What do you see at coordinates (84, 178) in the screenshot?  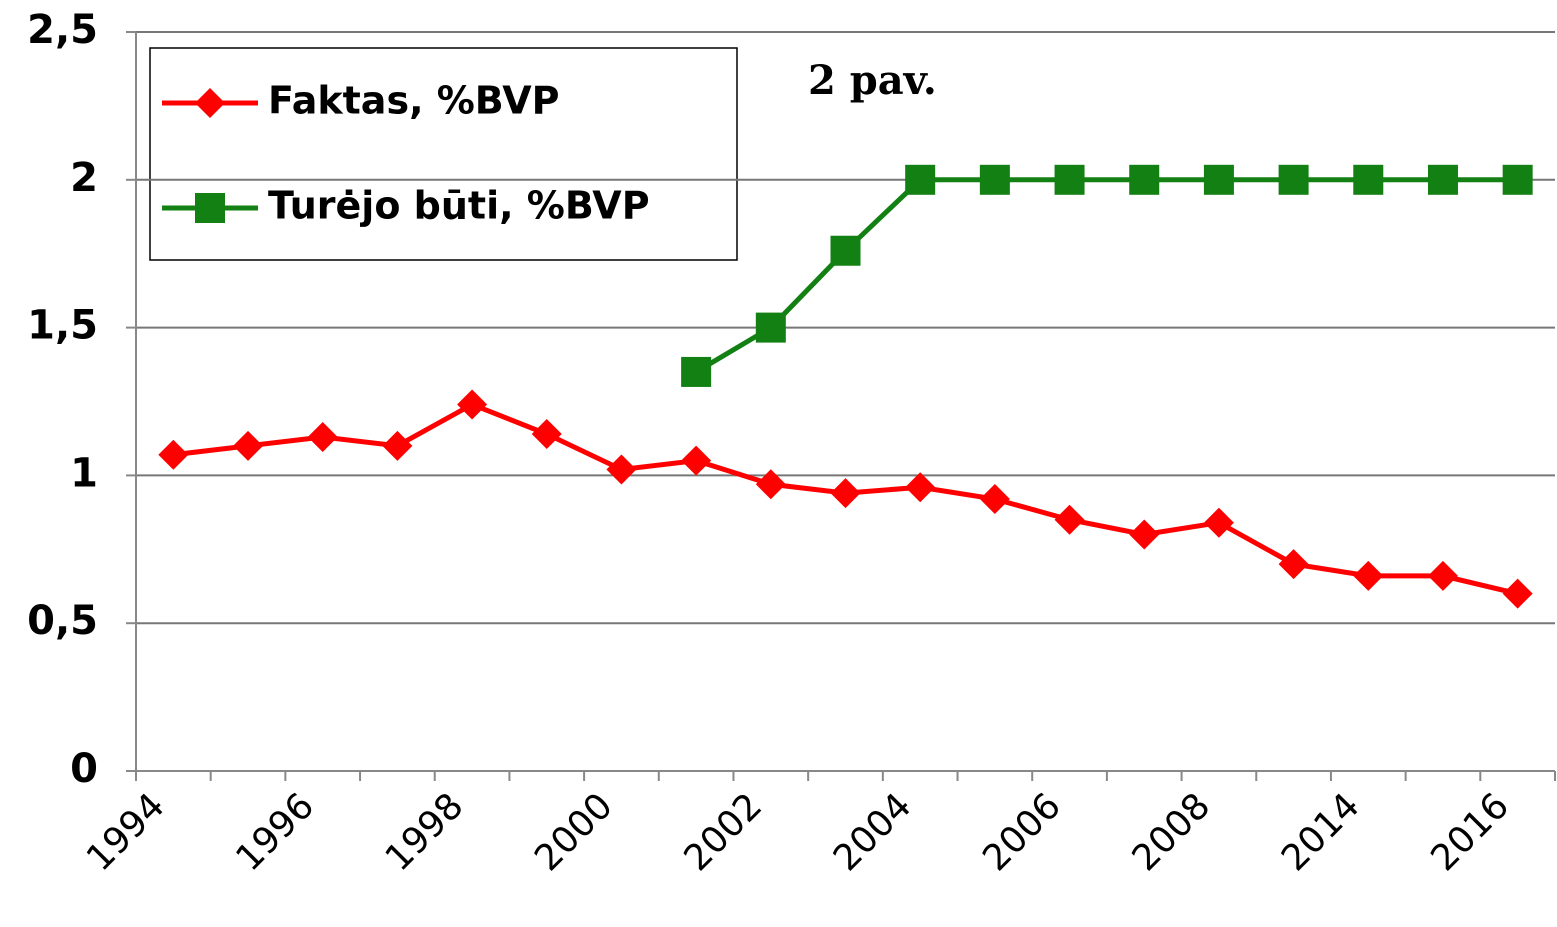 I see `y-tick-label: 2` at bounding box center [84, 178].